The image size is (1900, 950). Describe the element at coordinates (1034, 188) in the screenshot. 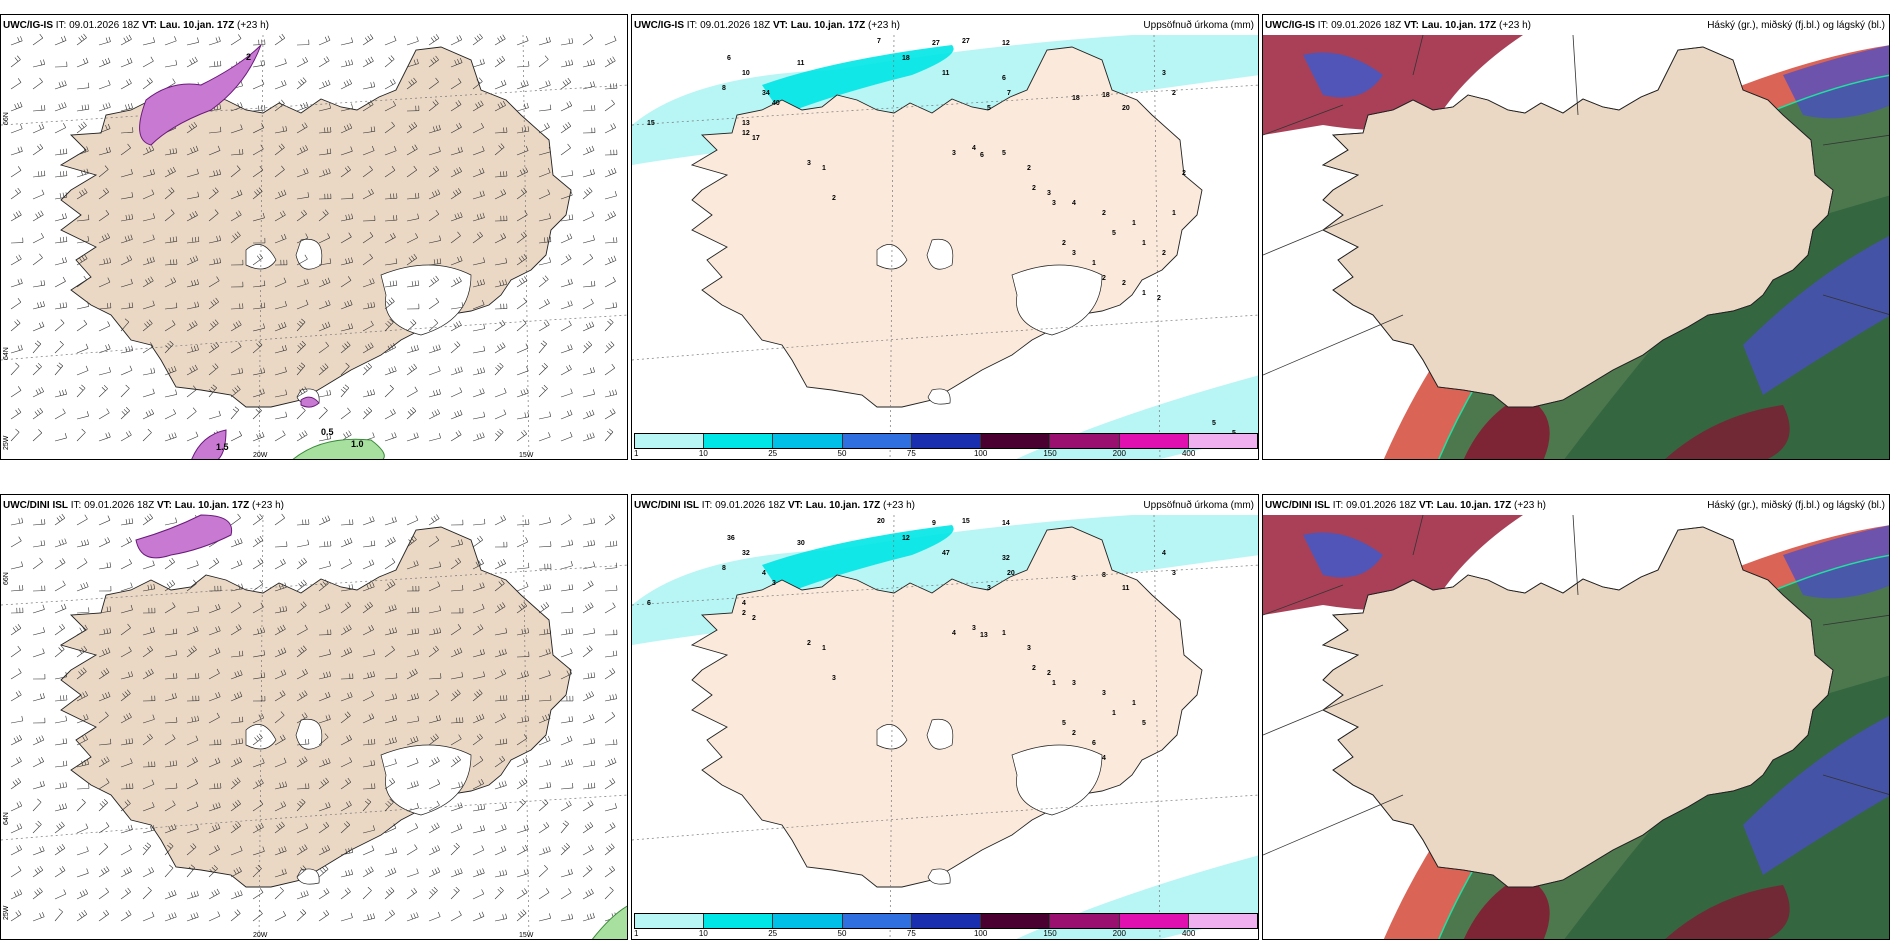

I see `precip-value-label: 2` at that location.